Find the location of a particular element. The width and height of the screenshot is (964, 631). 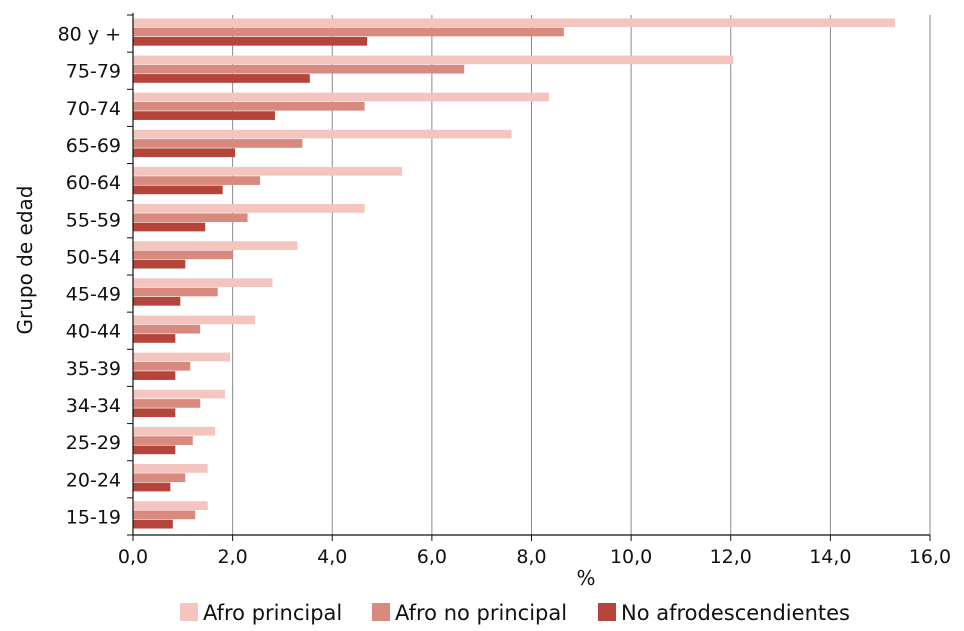

y-tick-label: 55-59 is located at coordinates (93, 220).